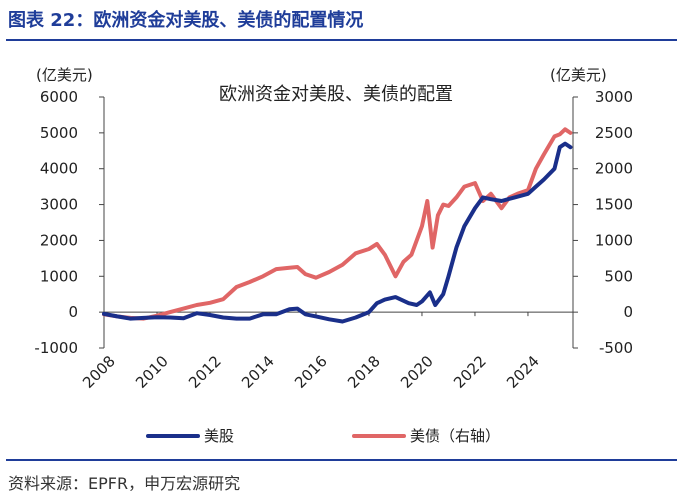 The image size is (683, 504). I want to click on legend-label: 美股, so click(219, 436).